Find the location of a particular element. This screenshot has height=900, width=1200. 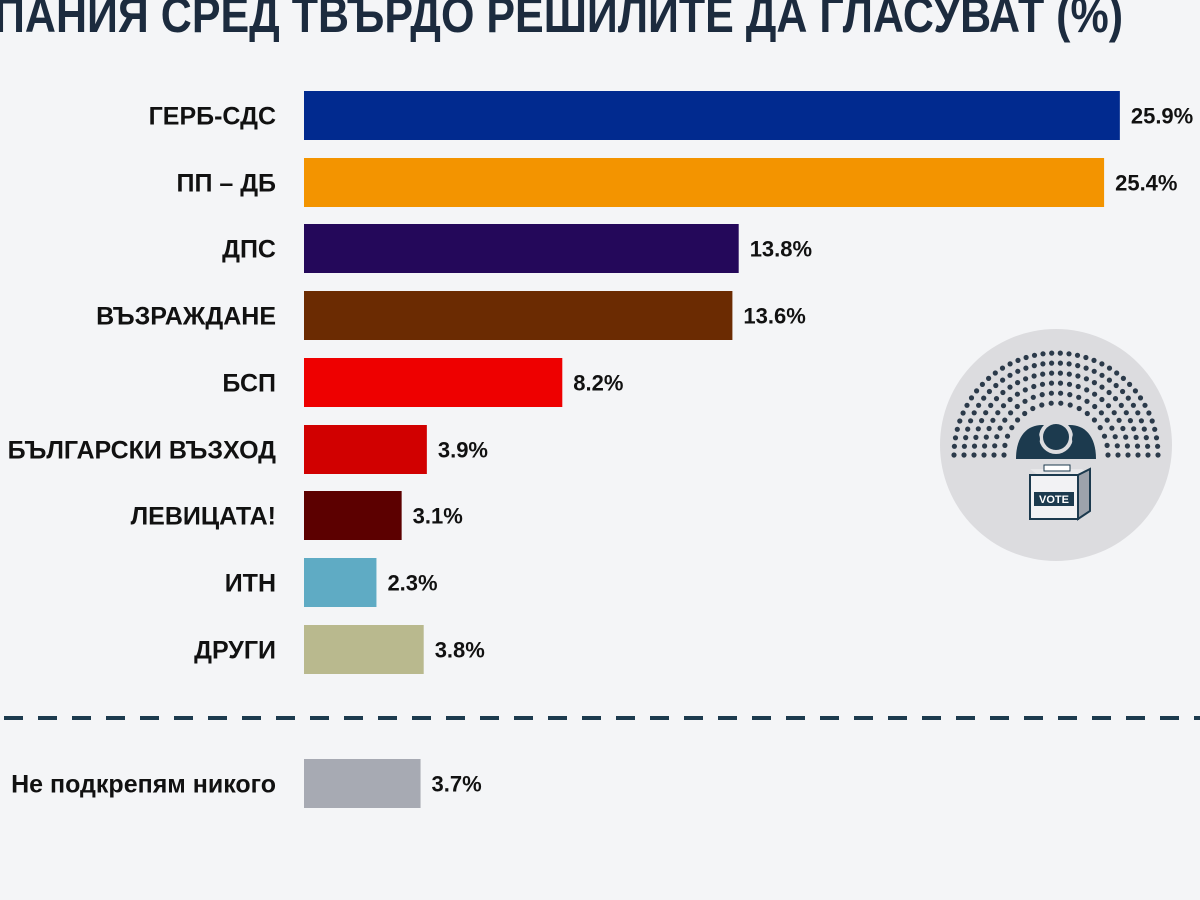

value-label-3: 13.6% is located at coordinates (774, 316).